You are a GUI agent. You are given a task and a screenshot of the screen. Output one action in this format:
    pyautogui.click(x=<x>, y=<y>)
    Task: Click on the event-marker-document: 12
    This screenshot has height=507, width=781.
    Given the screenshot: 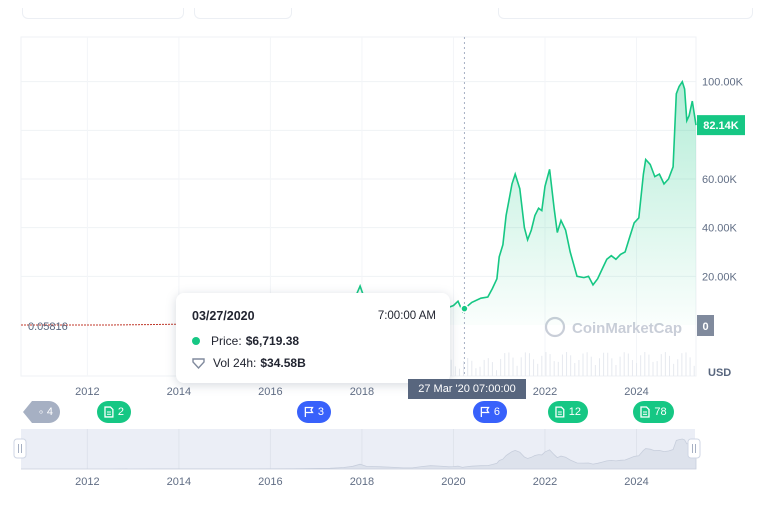 What is the action you would take?
    pyautogui.click(x=568, y=412)
    